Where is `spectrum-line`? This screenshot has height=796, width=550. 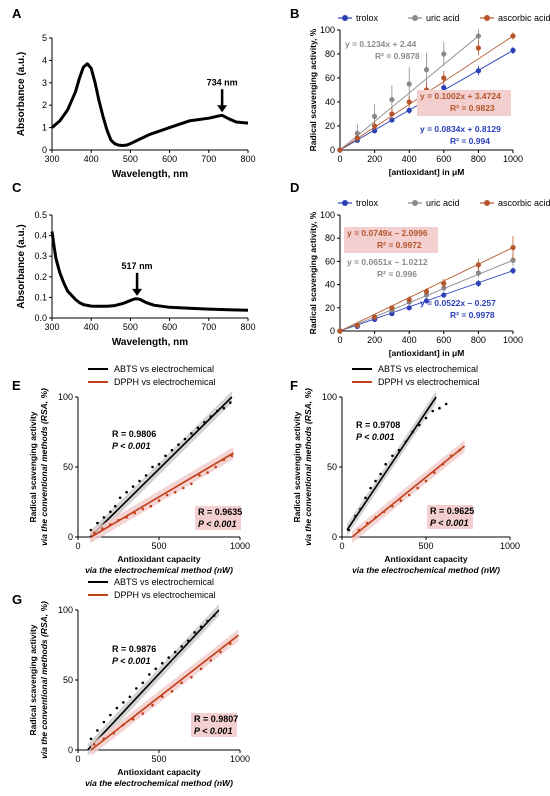
spectrum-line is located at coordinates (150, 104).